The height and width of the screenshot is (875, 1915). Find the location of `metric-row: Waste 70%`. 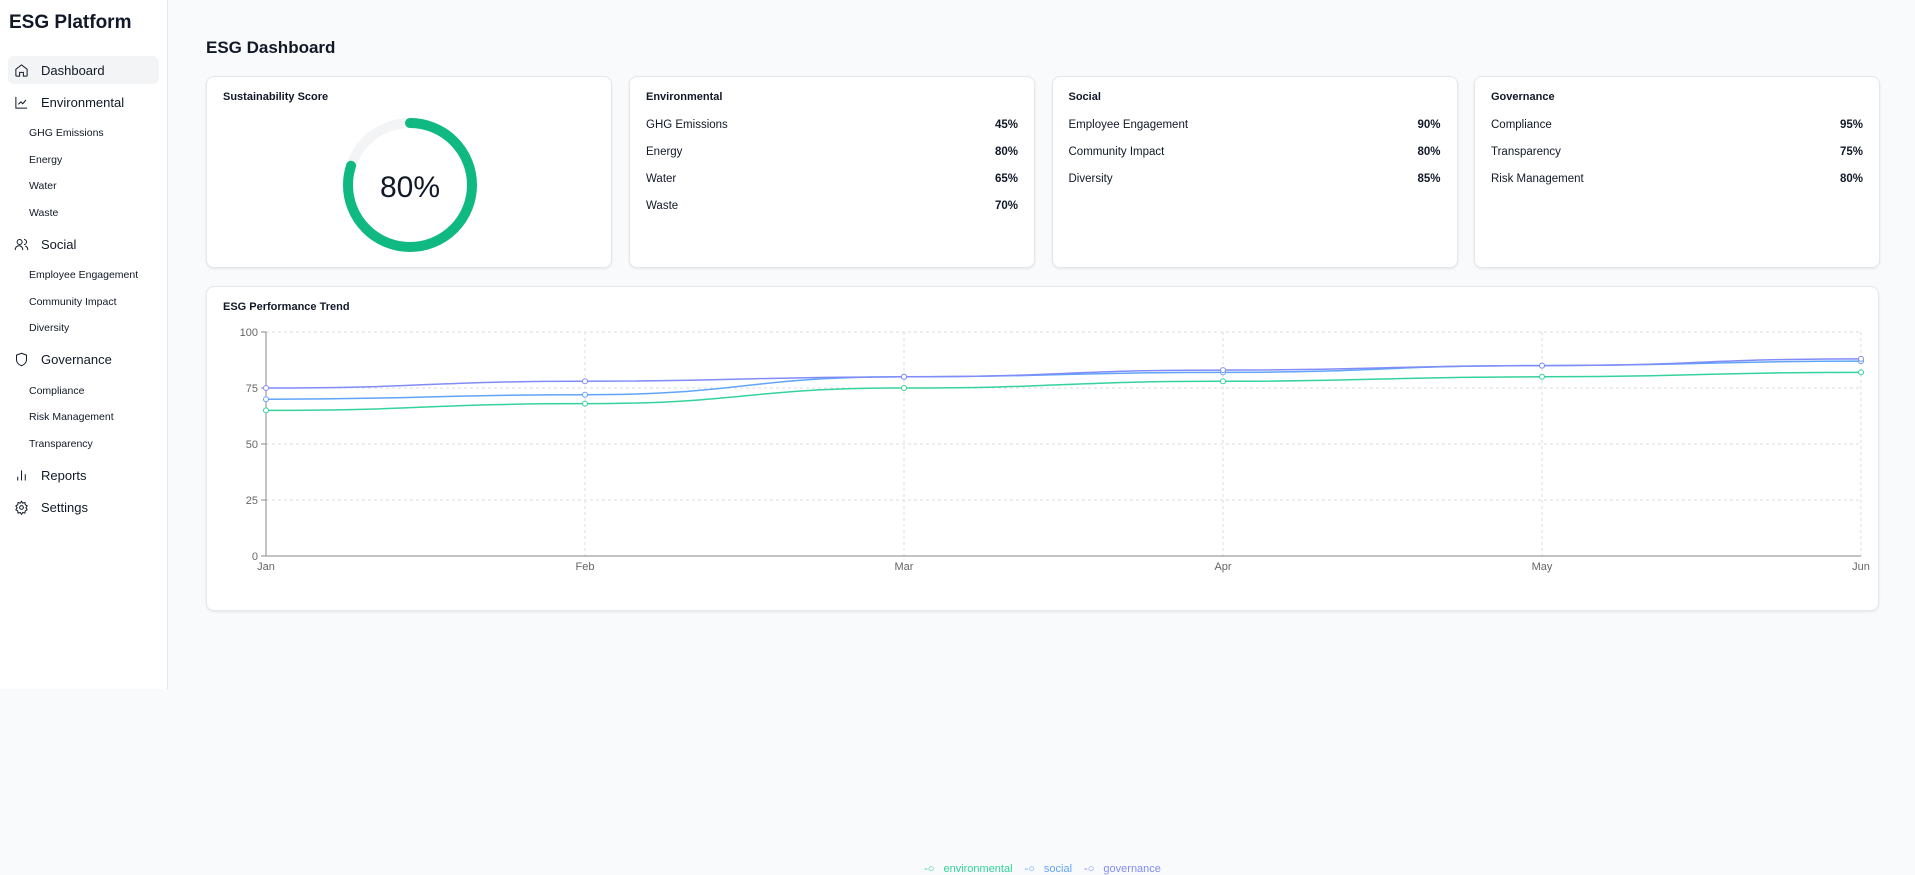

metric-row: Waste 70% is located at coordinates (832, 206).